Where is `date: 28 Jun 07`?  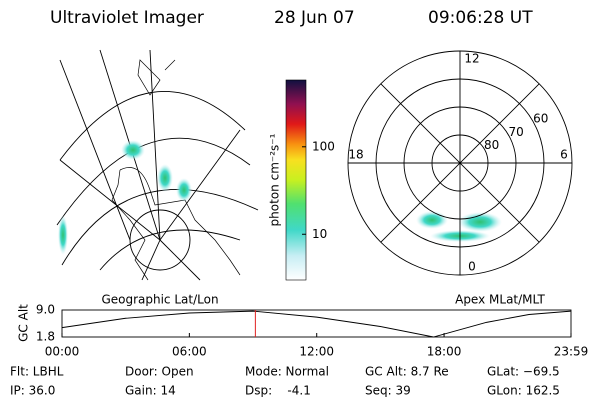 date: 28 Jun 07 is located at coordinates (314, 18).